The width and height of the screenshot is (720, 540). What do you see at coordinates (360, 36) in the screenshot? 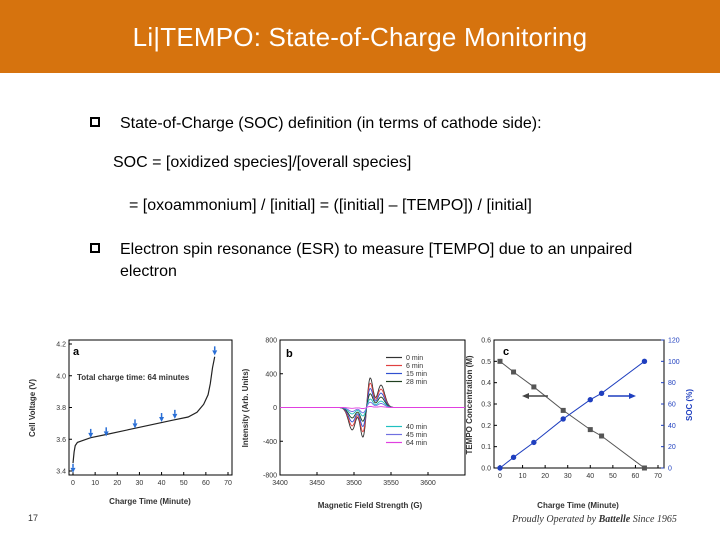
I see `title-bar` at bounding box center [360, 36].